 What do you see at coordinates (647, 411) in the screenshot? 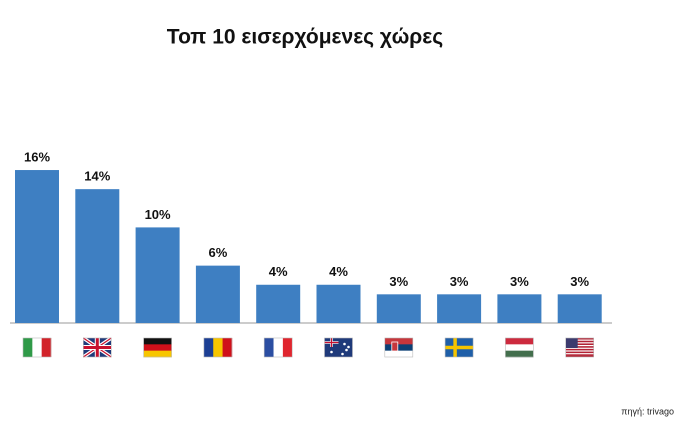
I see `source: πηγή: trivago` at bounding box center [647, 411].